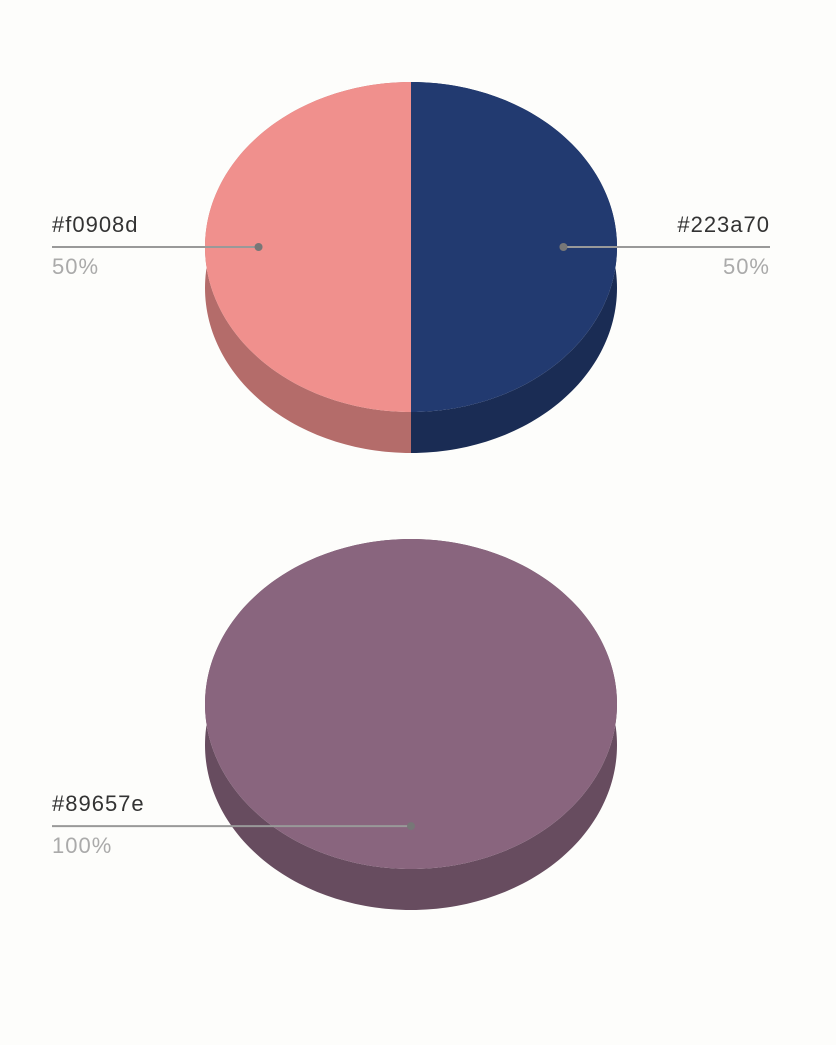 The width and height of the screenshot is (836, 1045). I want to click on slice-value-label: 100%, so click(82, 845).